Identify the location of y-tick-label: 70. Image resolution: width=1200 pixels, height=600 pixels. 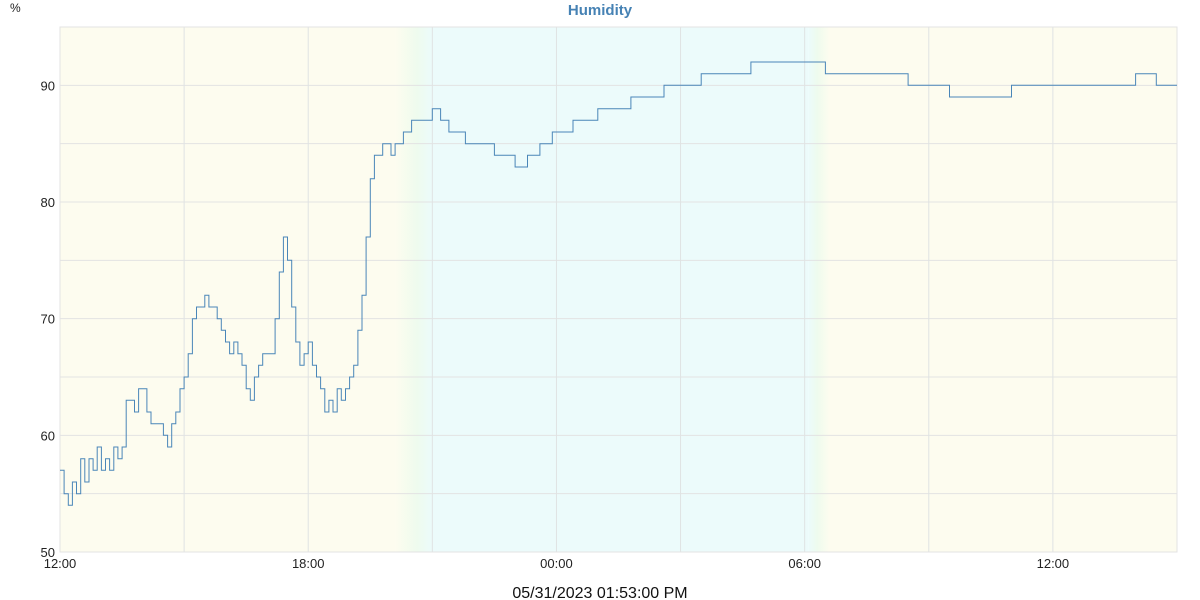
(48, 319).